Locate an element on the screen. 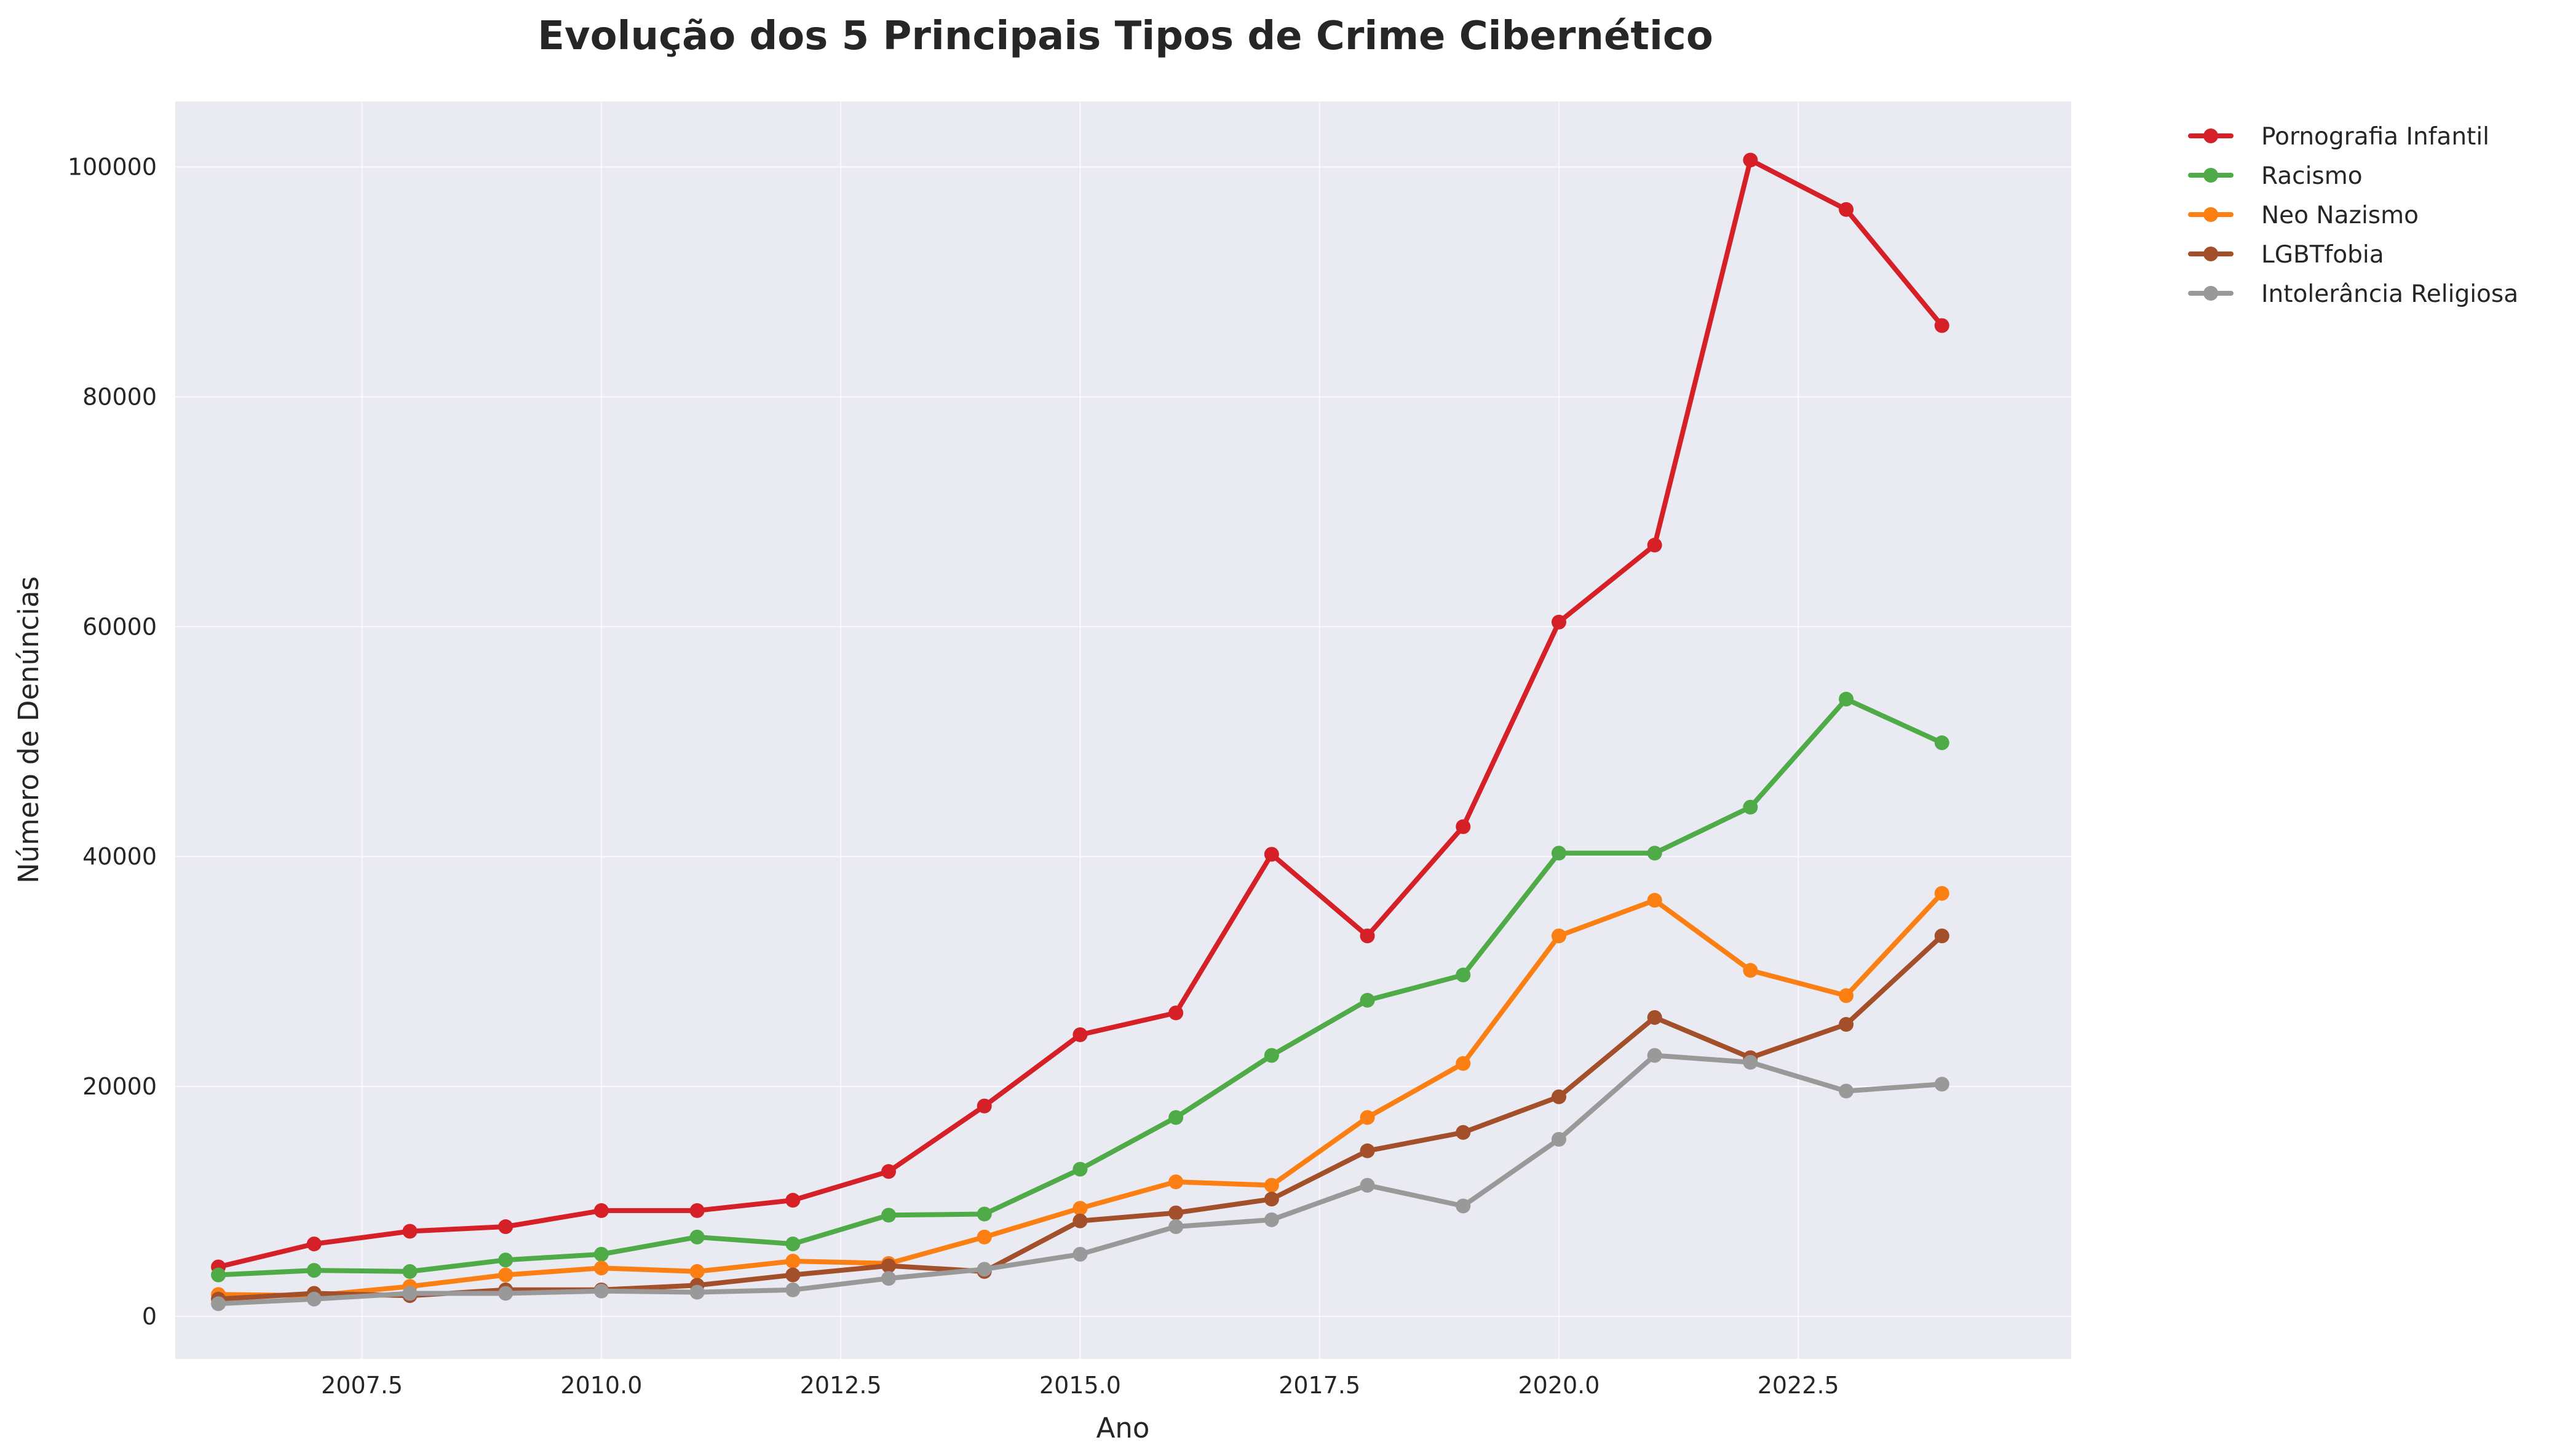  legend-item: LGBTfobia is located at coordinates (2286, 255).